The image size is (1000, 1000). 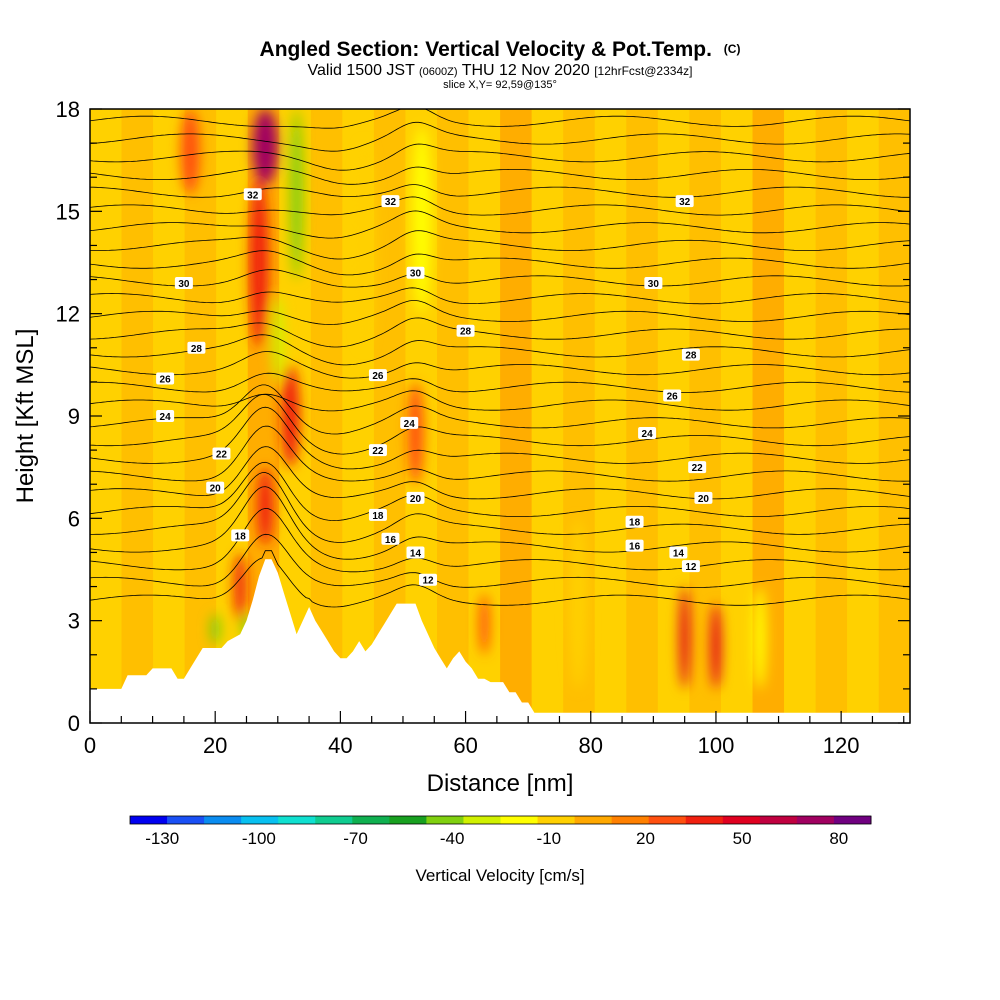 I want to click on y-tick-label: 18, so click(x=68, y=109).